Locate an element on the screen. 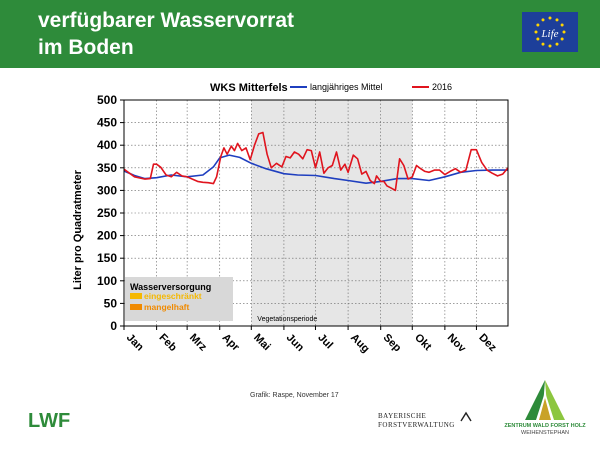 This screenshot has height=450, width=600. x-tick-label-feb: Feb is located at coordinates (167, 343).